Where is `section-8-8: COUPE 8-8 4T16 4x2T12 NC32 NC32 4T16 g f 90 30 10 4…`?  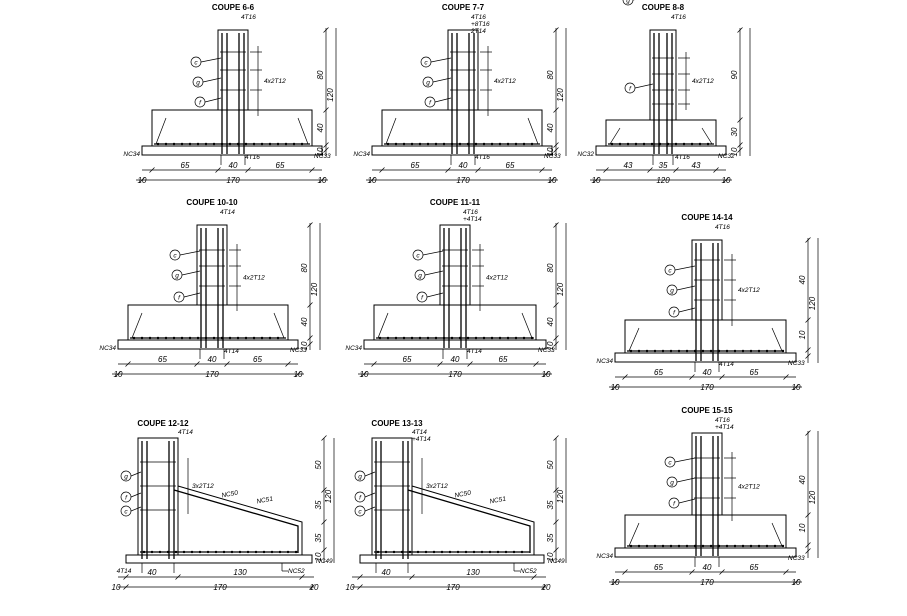 section-8-8: COUPE 8-8 4T16 4x2T12 NC32 NC32 4T16 g f 90 30 10 4… is located at coordinates (664, 92).